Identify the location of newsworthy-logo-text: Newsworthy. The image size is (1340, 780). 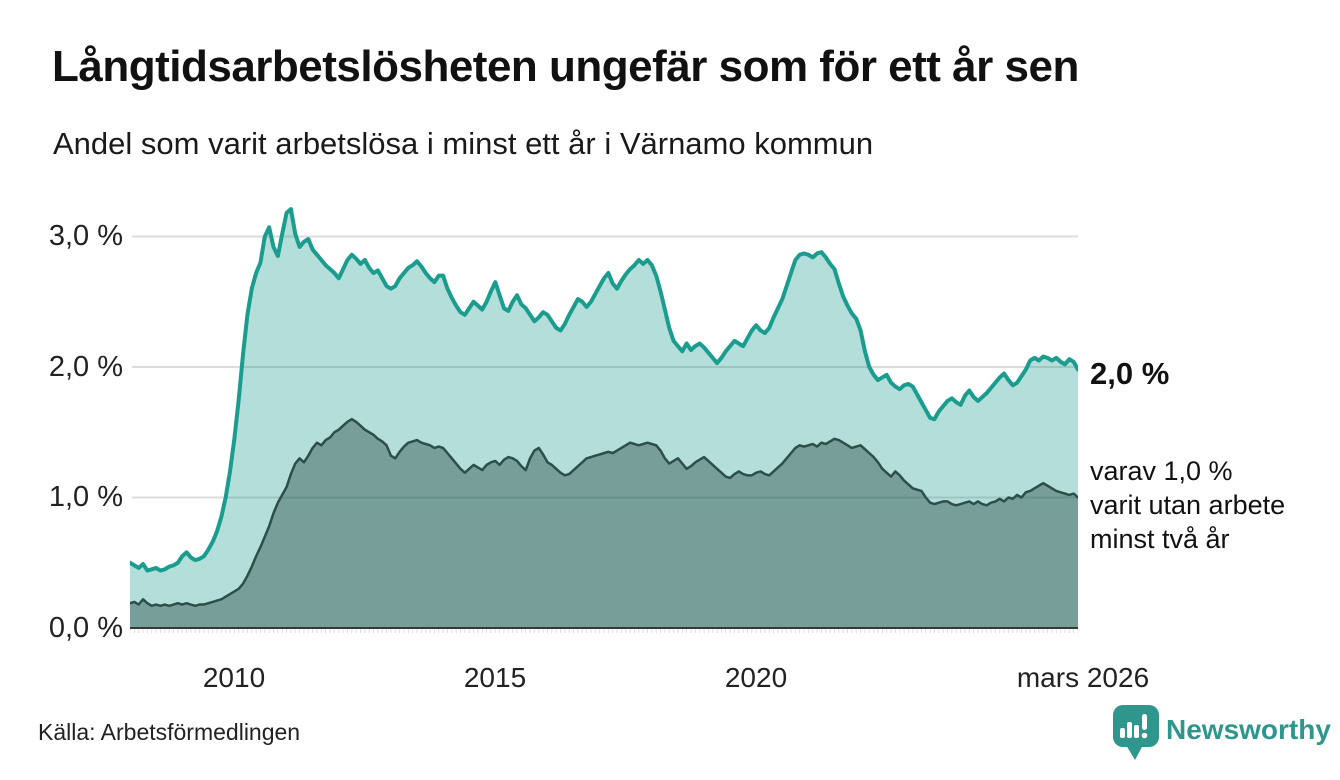
(1248, 729).